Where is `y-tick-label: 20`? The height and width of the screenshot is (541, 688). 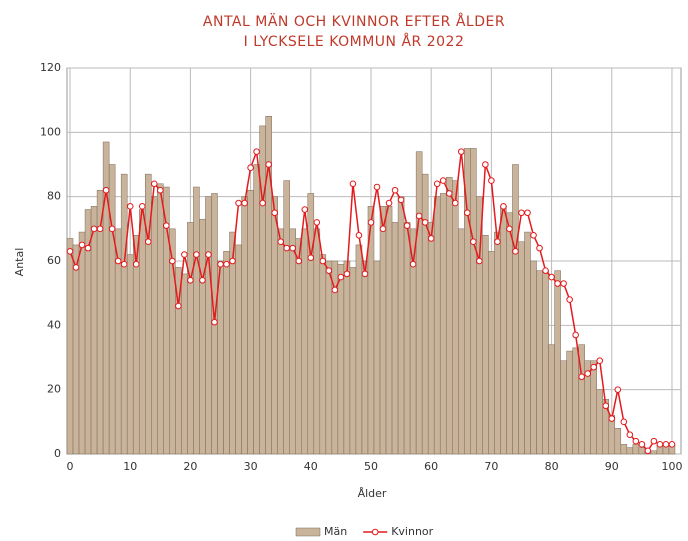
y-tick-label: 20 is located at coordinates (54, 389).